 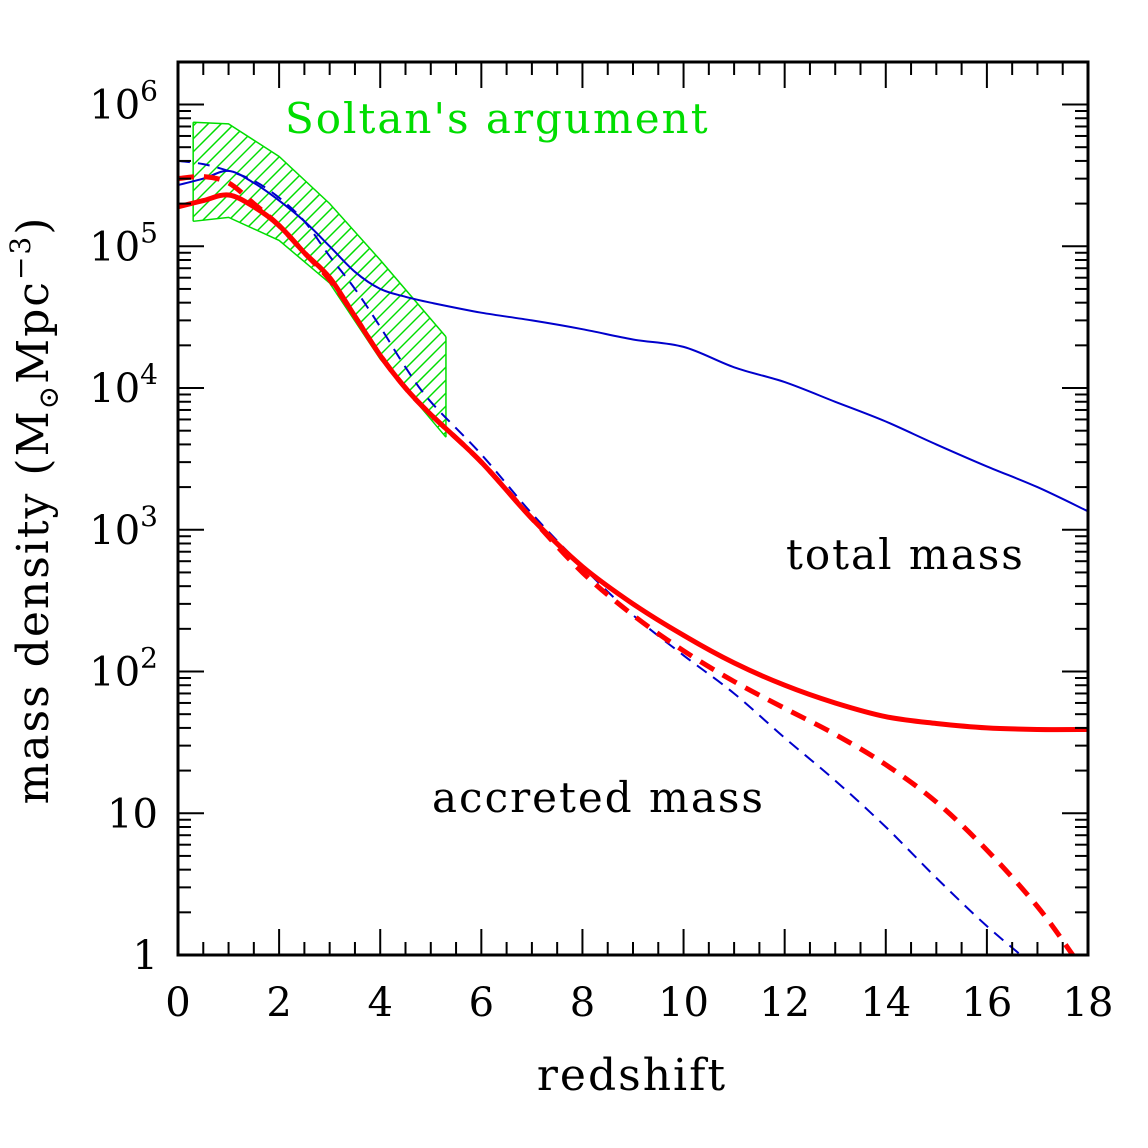 I want to click on y-axis-title: mass density (M⊙Mpc−3), so click(x=34, y=510).